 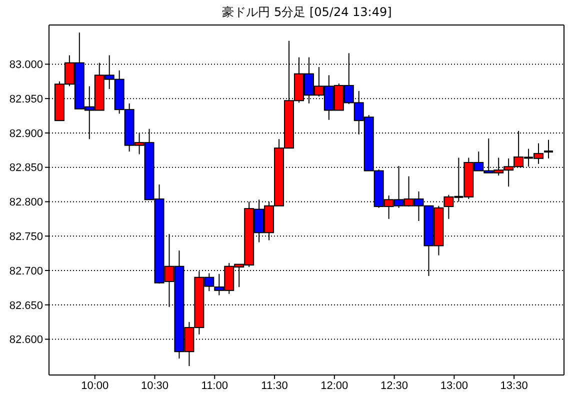 I want to click on y-tick-label: 82.850, so click(x=26, y=168).